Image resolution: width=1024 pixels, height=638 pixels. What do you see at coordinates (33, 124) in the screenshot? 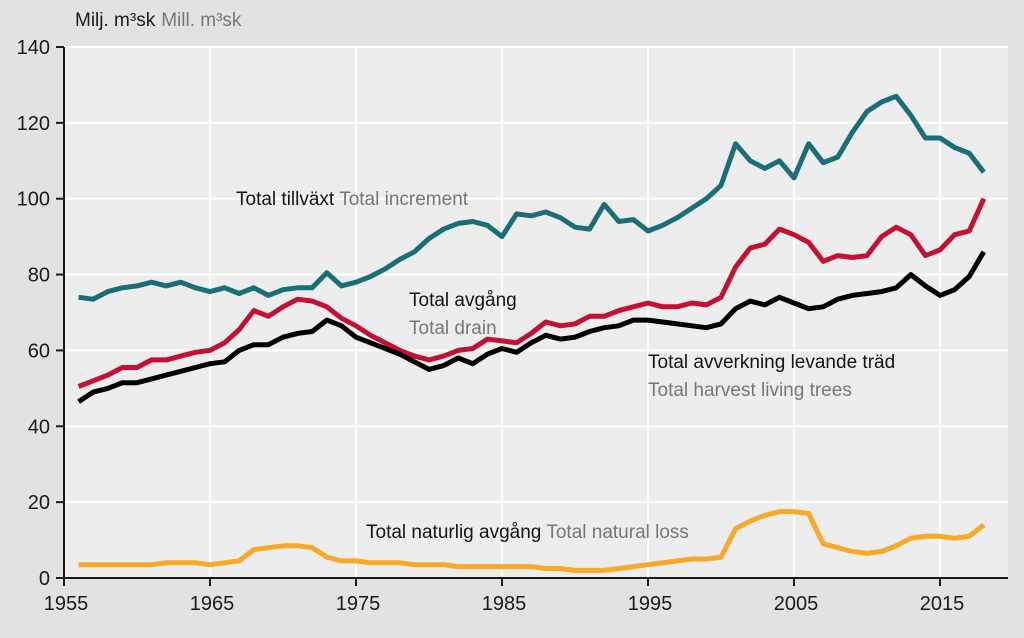
I see `y-tick-label: 120` at bounding box center [33, 124].